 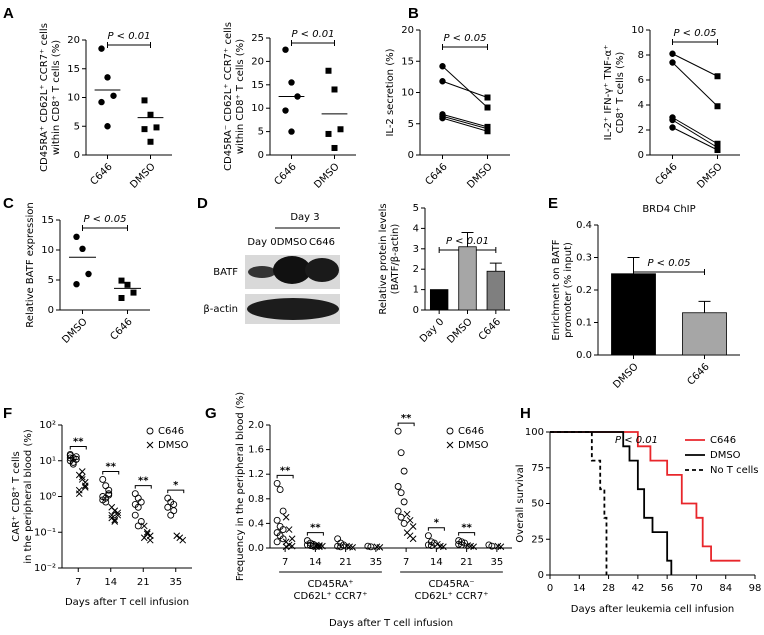 What do you see at coordinates (7, 413) in the screenshot?
I see `panel-label: F` at bounding box center [7, 413].